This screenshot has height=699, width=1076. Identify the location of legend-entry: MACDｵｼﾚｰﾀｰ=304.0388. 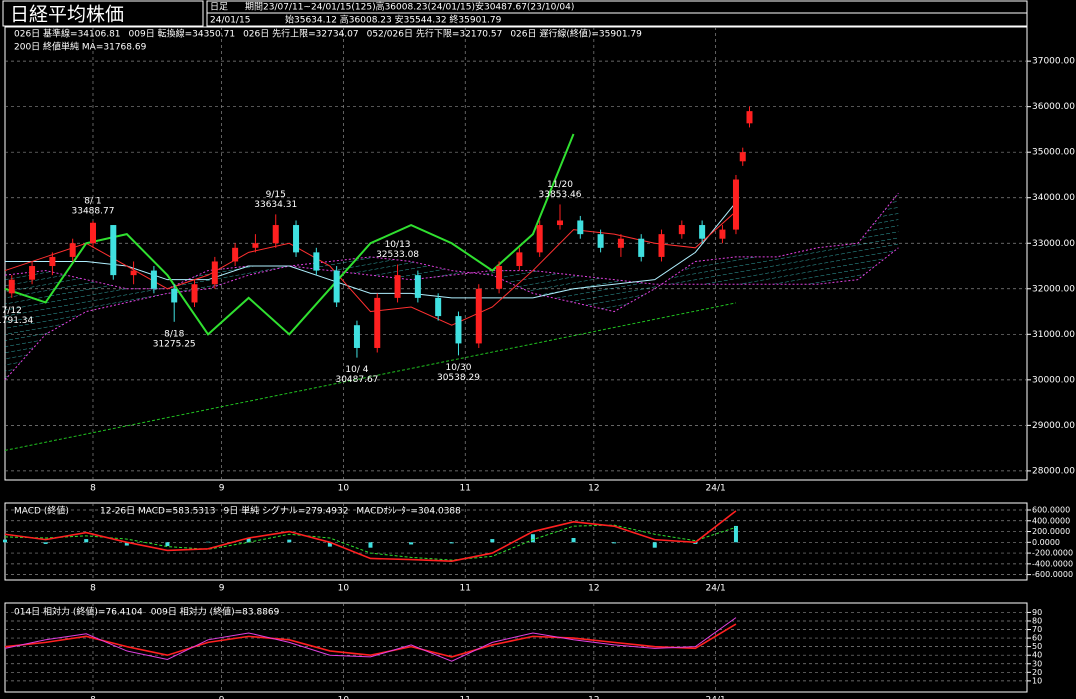
(408, 511).